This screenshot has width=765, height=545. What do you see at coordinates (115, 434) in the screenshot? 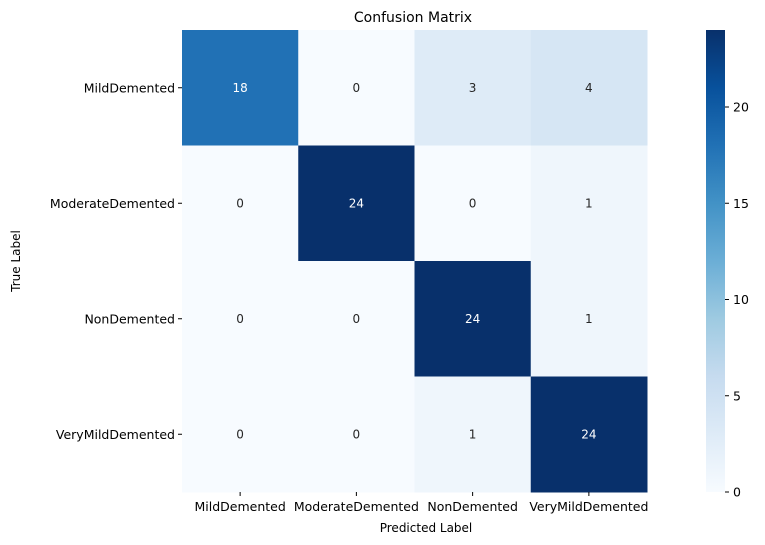
I see `y-tick-label: VeryMildDemented` at bounding box center [115, 434].